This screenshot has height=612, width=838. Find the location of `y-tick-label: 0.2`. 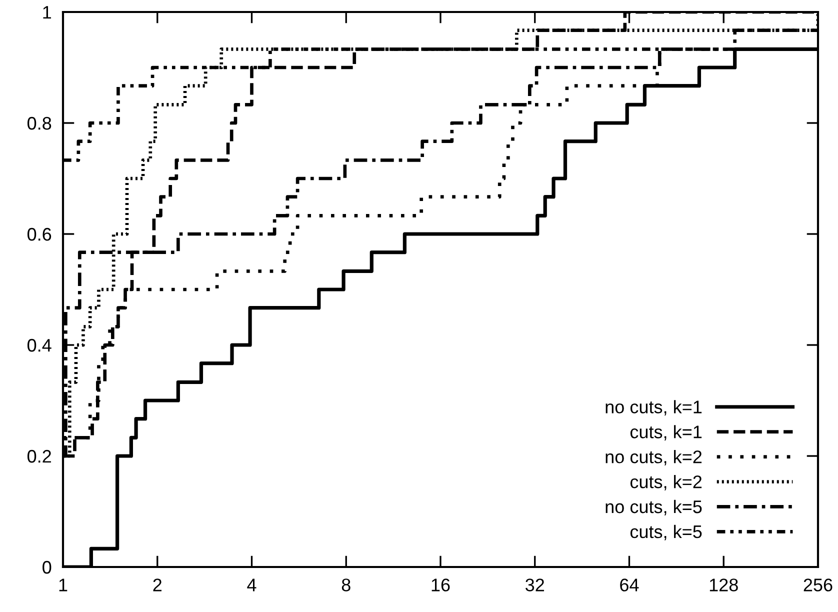

y-tick-label: 0.2 is located at coordinates (39, 456).